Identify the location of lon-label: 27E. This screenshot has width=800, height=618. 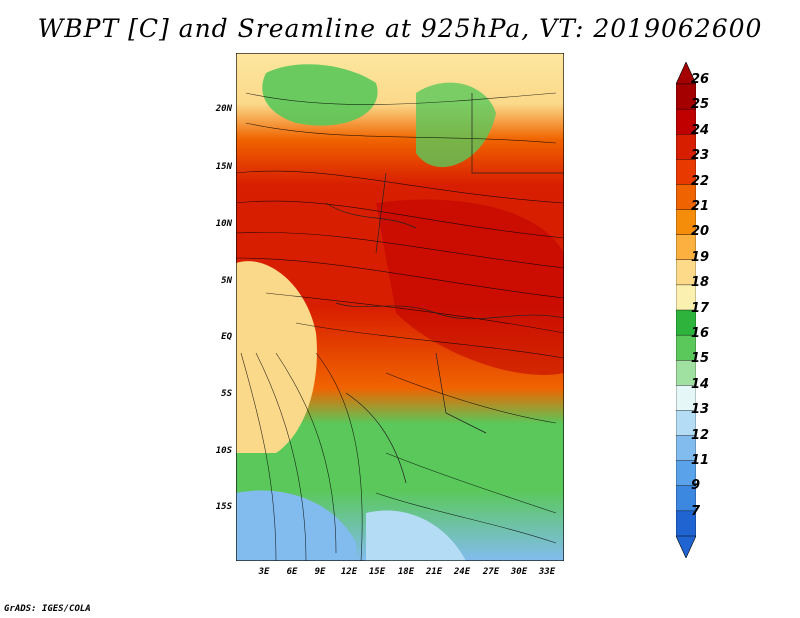
(491, 572).